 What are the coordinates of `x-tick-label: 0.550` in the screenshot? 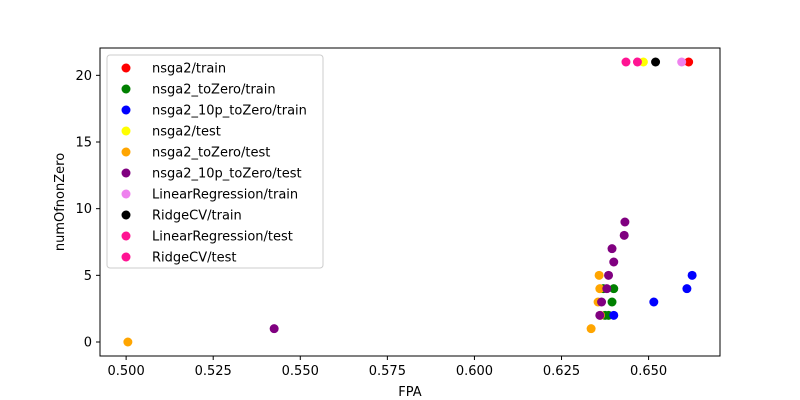 It's located at (300, 371).